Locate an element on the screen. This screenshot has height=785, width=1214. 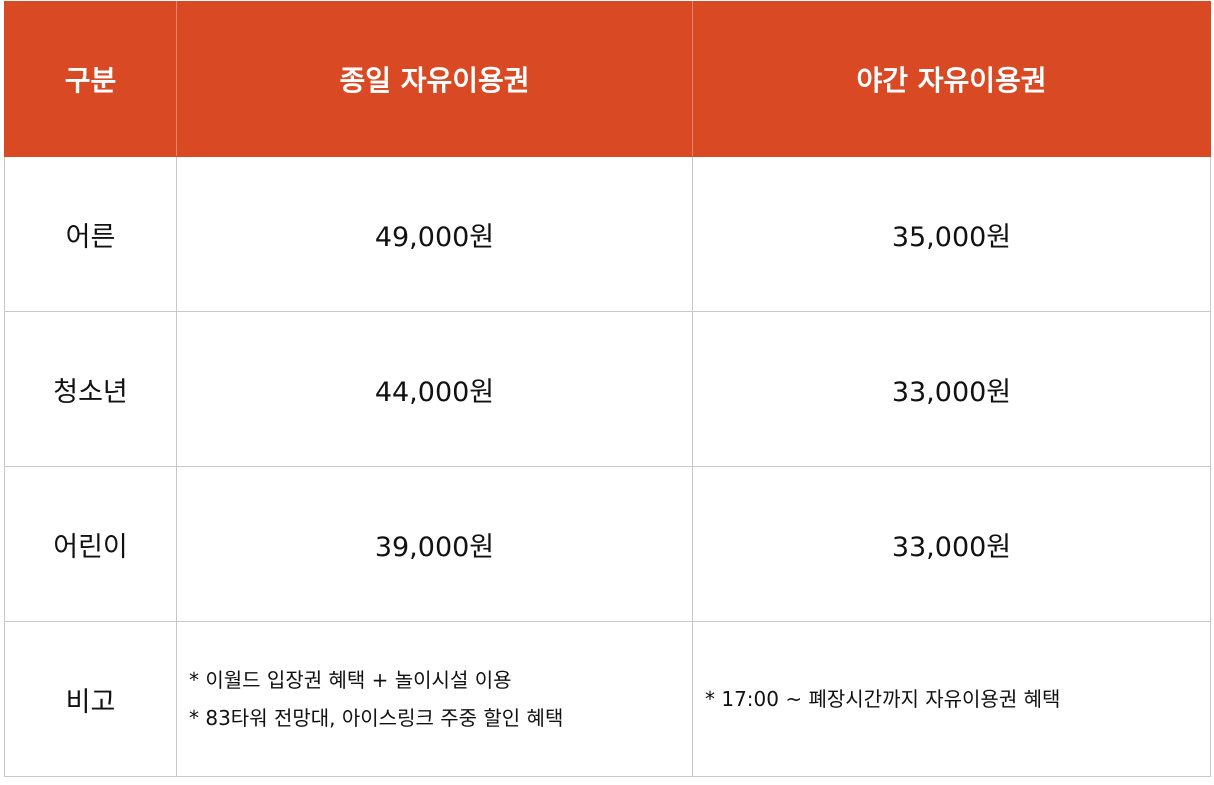
header-day-pass: 종일 자유이용권 is located at coordinates (434, 79).